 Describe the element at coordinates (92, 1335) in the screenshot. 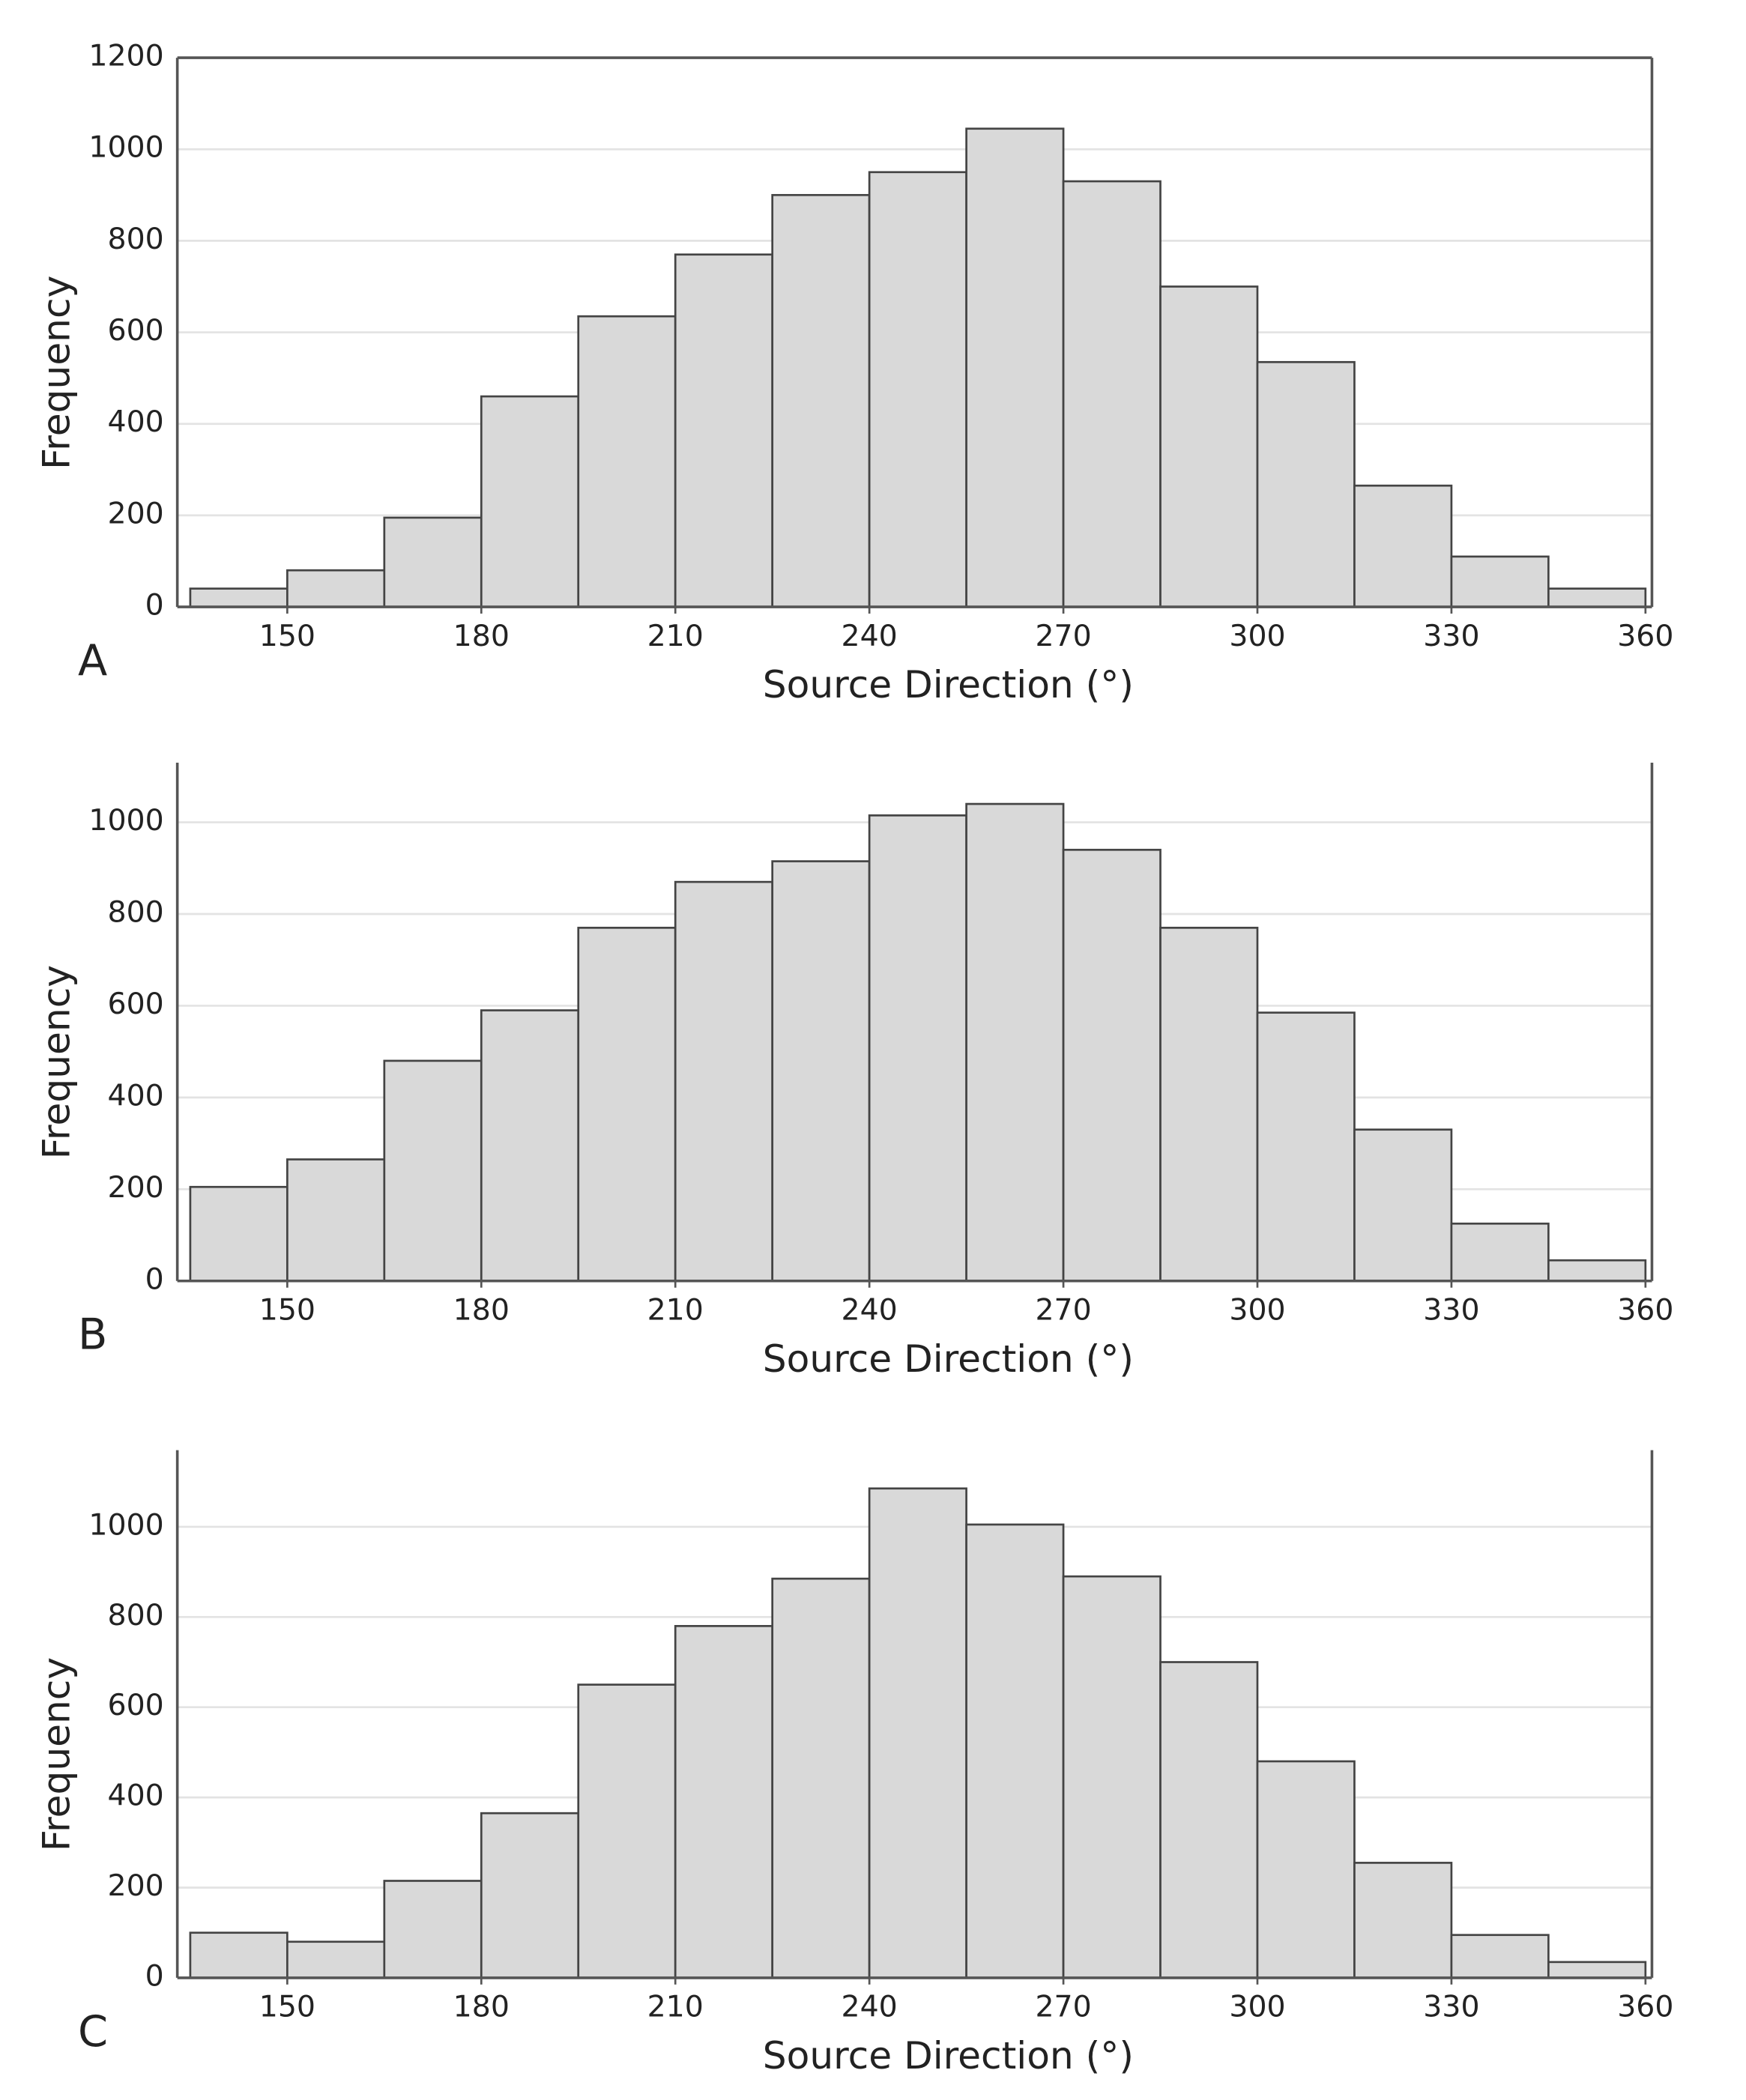

I see `panel-label: B` at that location.